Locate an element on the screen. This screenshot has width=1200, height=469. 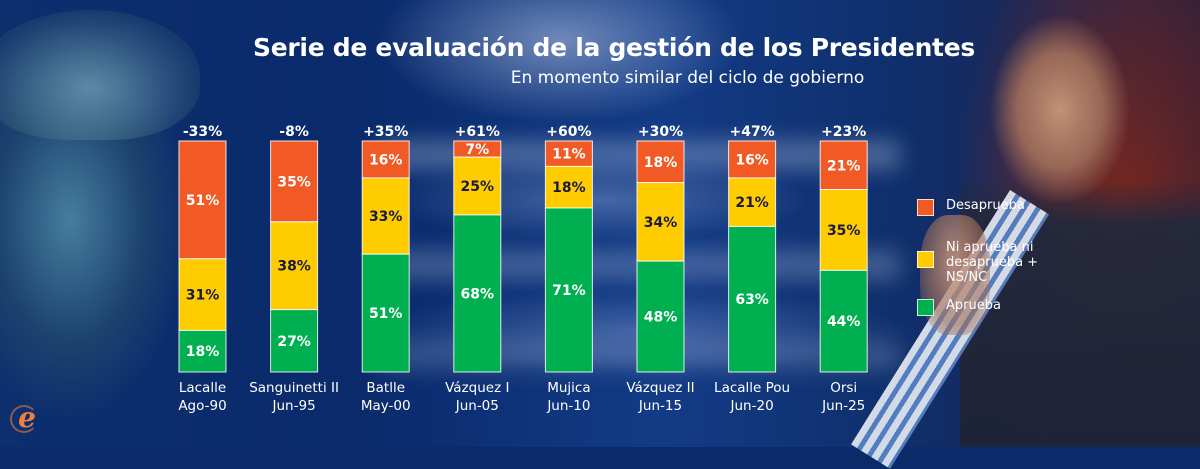
photo-detail is located at coordinates (100, 75).